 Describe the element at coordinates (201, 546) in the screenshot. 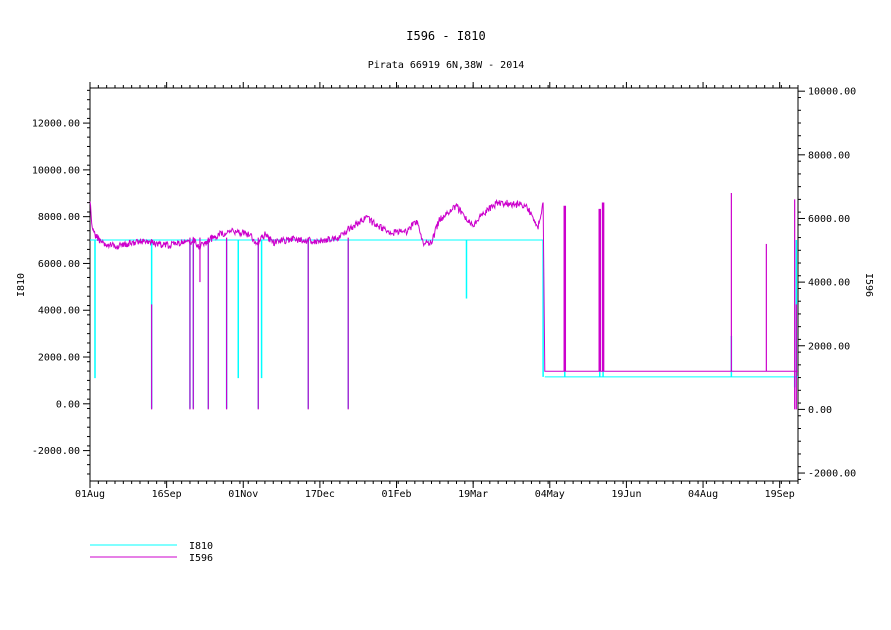

I see `legend-label-i810: I810` at that location.